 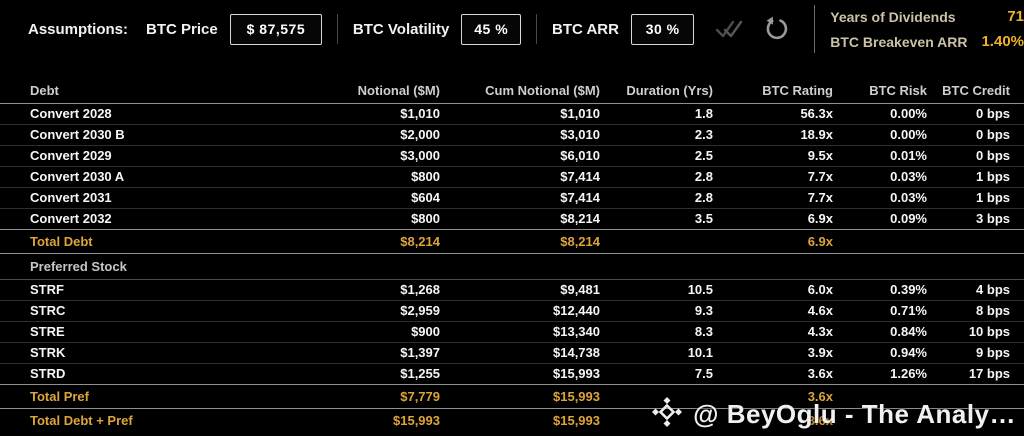 I want to click on cell: 4 bps, so click(x=975, y=290).